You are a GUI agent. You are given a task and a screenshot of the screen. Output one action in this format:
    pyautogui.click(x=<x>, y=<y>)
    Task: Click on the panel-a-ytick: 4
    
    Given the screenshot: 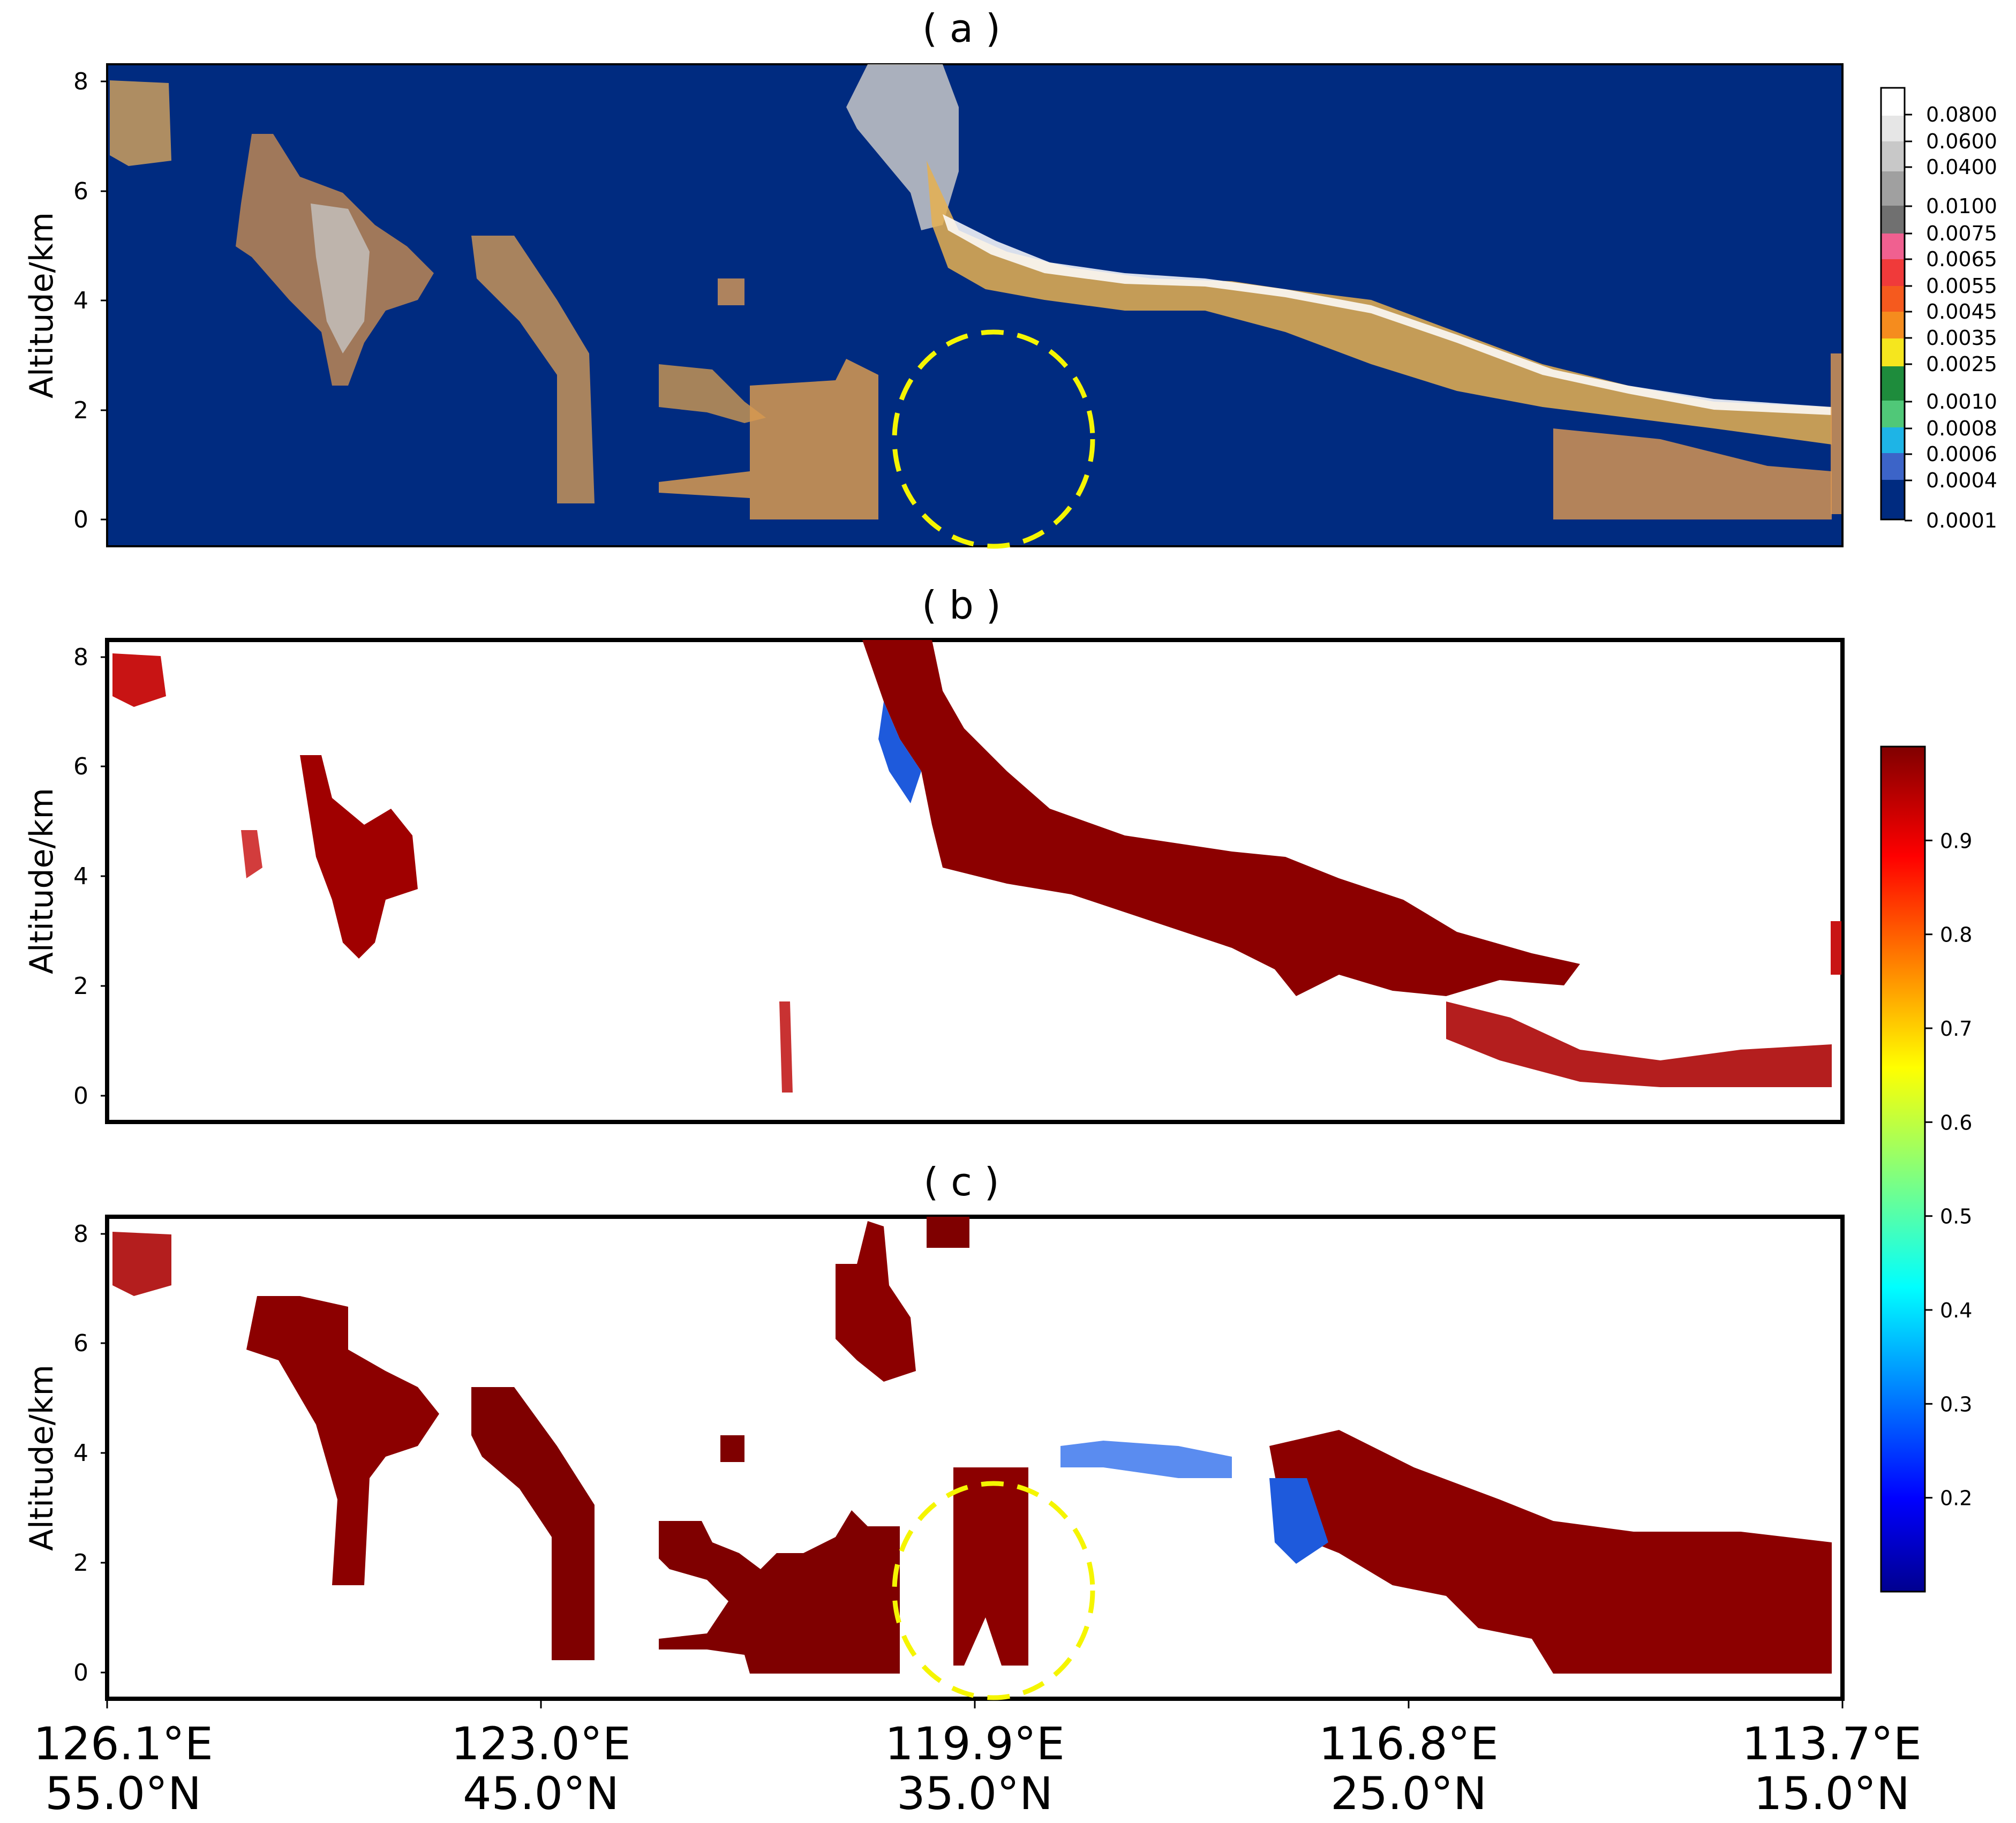 What is the action you would take?
    pyautogui.click(x=80, y=300)
    